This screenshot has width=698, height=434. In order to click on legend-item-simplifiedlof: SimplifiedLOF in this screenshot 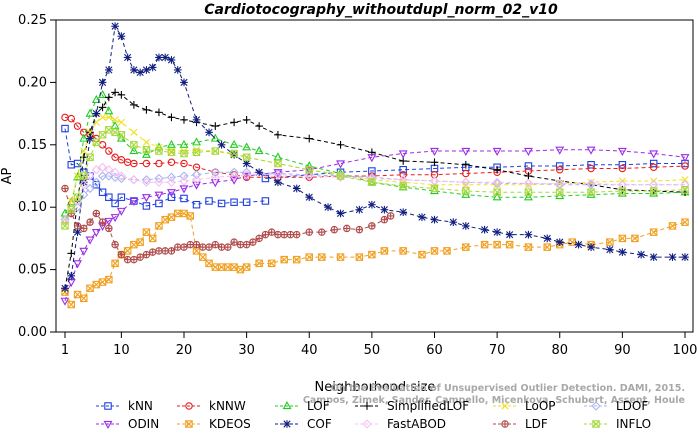, I will do `click(412, 406)`.